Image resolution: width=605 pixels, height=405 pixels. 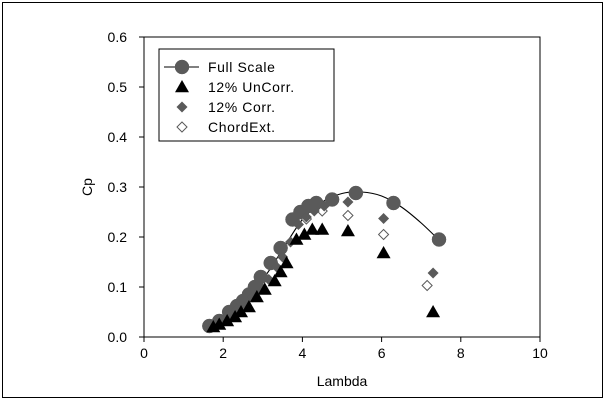 What do you see at coordinates (540, 353) in the screenshot?
I see `x-tick-label: 10` at bounding box center [540, 353].